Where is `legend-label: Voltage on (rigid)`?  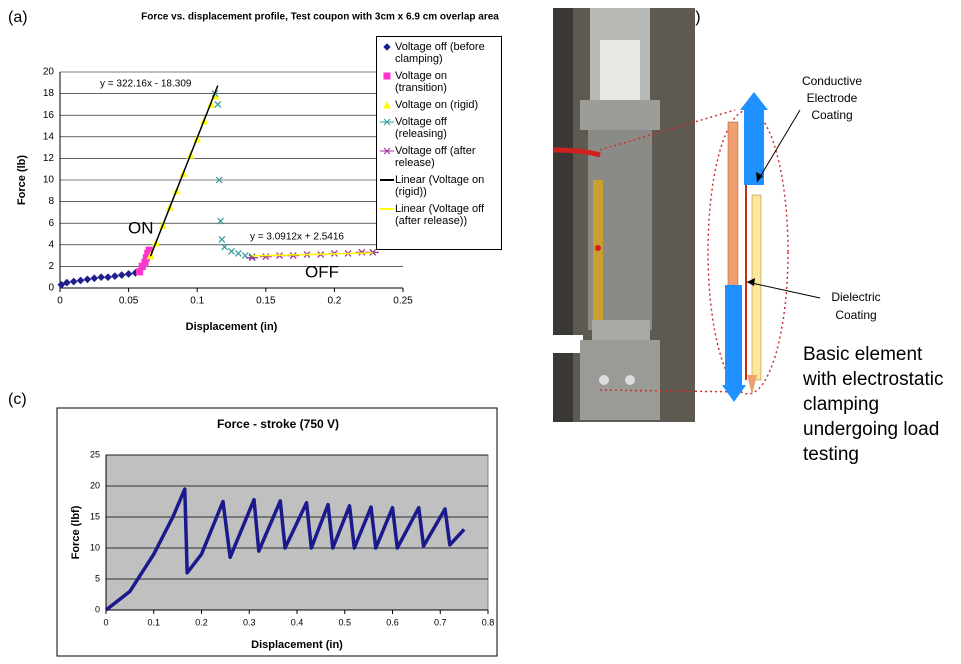 legend-label: Voltage on (rigid) is located at coordinates (437, 105).